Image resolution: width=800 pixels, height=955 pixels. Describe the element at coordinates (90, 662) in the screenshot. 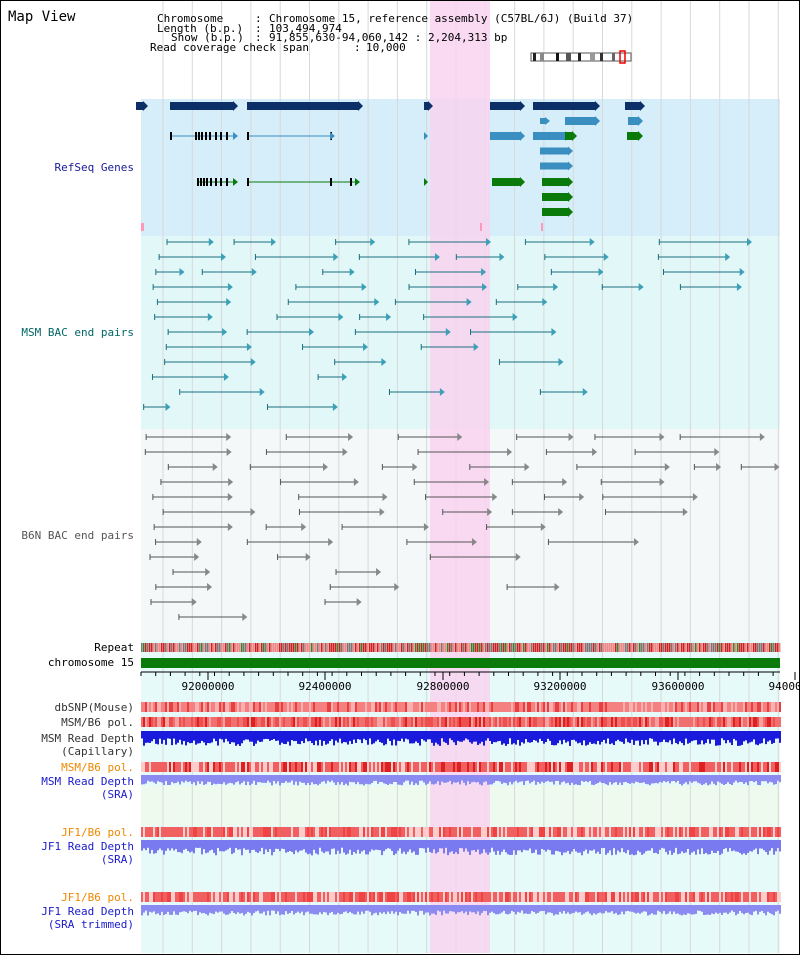

I see `track-label-chromosome: chromosome 15` at that location.